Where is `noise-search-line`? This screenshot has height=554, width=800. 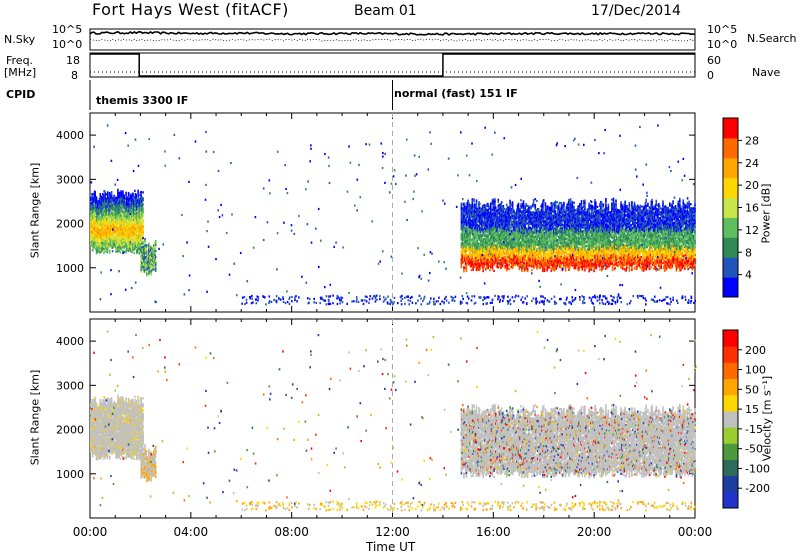 noise-search-line is located at coordinates (392, 40).